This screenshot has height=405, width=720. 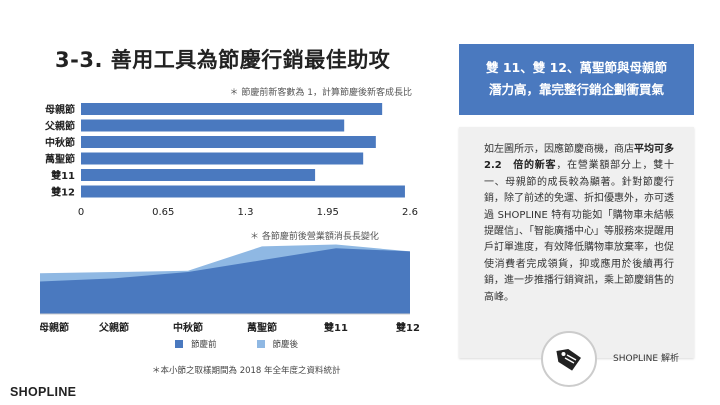 I want to click on bar-category-label: 父親節, so click(x=59, y=126).